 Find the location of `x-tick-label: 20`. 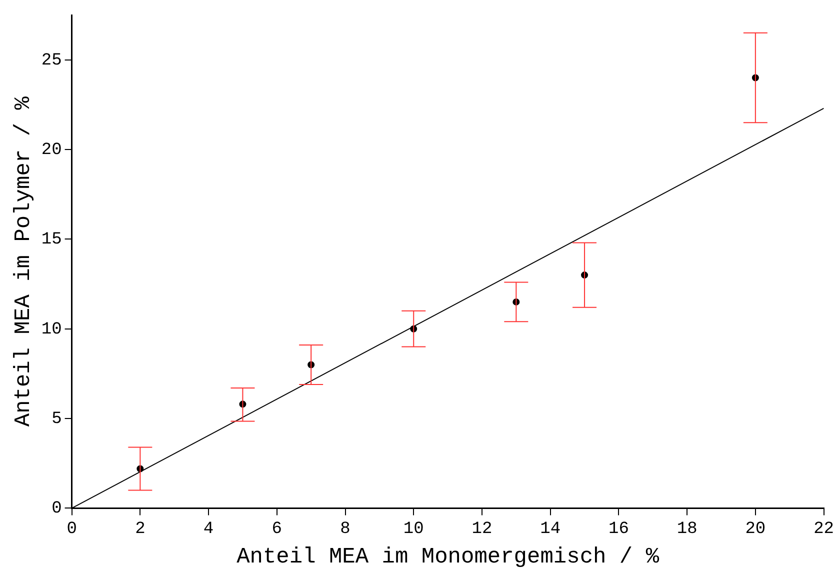

x-tick-label: 20 is located at coordinates (755, 529).